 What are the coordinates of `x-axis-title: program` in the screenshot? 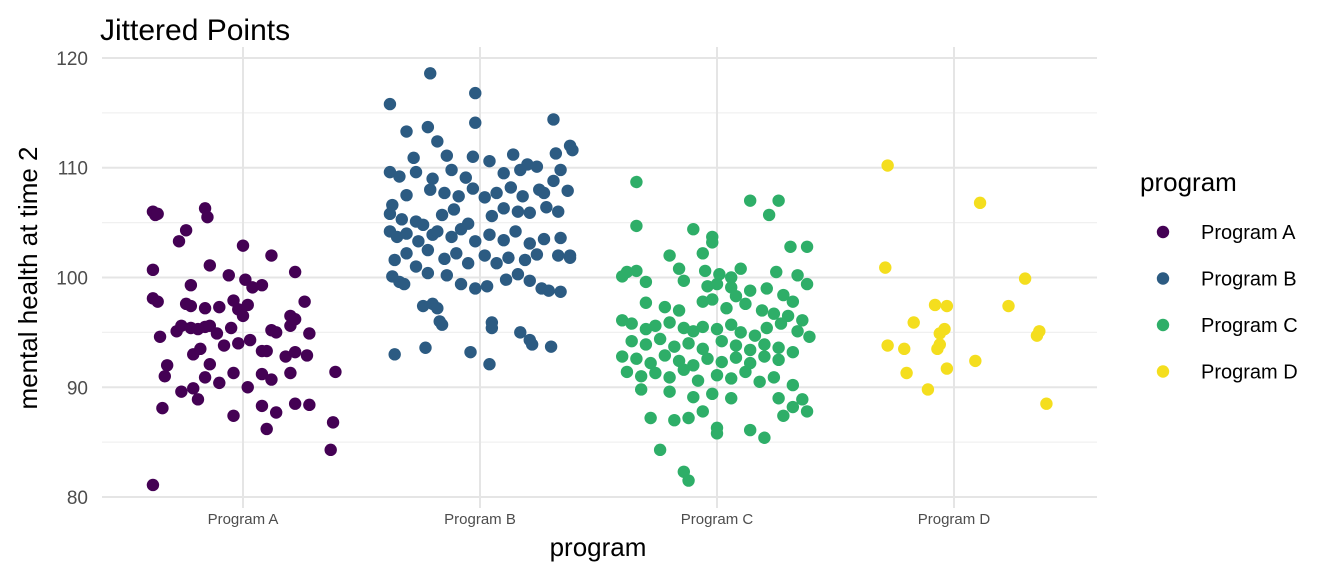 It's located at (598, 547).